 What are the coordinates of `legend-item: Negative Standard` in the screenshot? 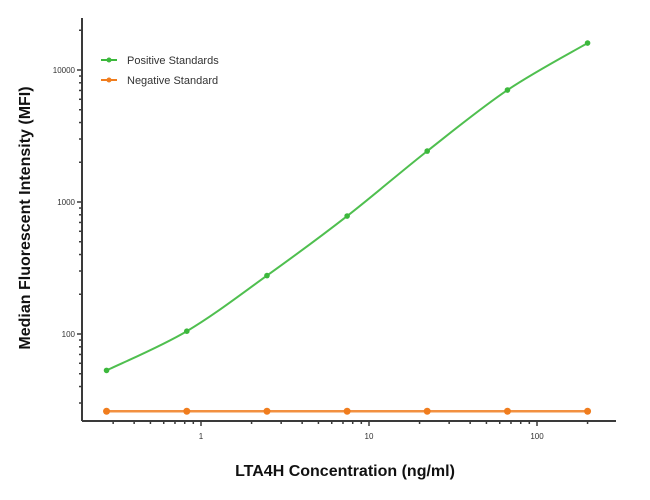 It's located at (159, 81).